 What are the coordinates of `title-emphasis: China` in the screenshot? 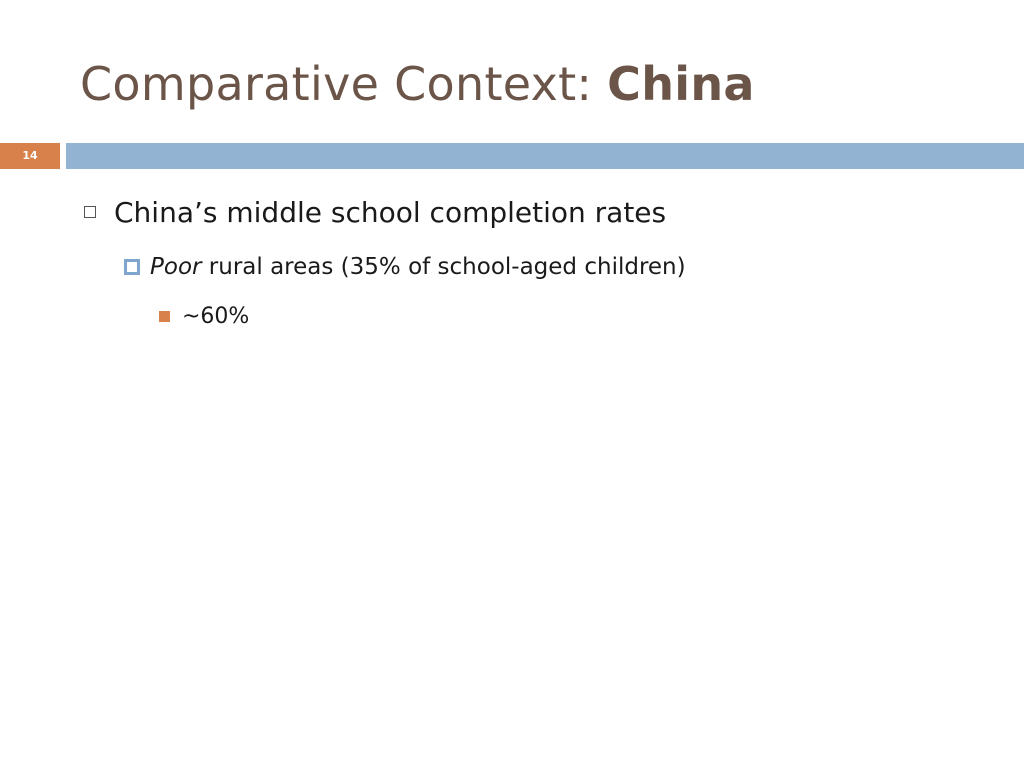 It's located at (681, 84).